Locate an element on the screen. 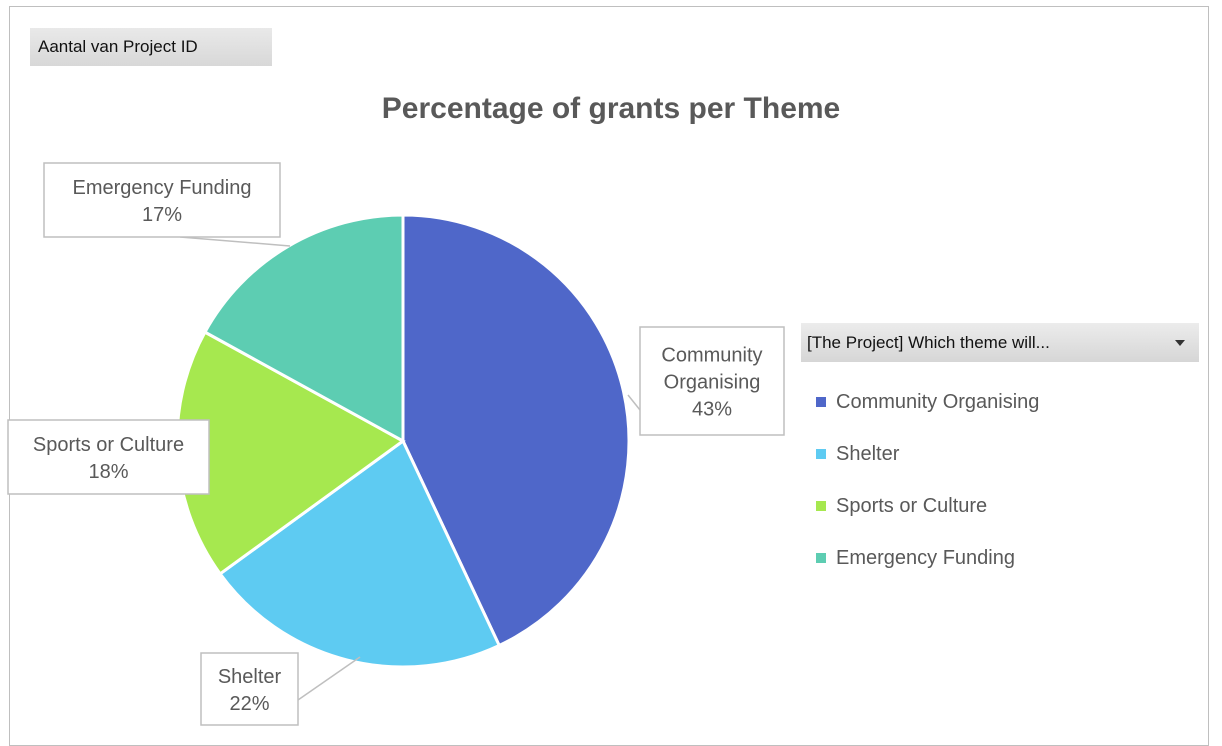  legend-item: Sports or Culture is located at coordinates (927, 506).